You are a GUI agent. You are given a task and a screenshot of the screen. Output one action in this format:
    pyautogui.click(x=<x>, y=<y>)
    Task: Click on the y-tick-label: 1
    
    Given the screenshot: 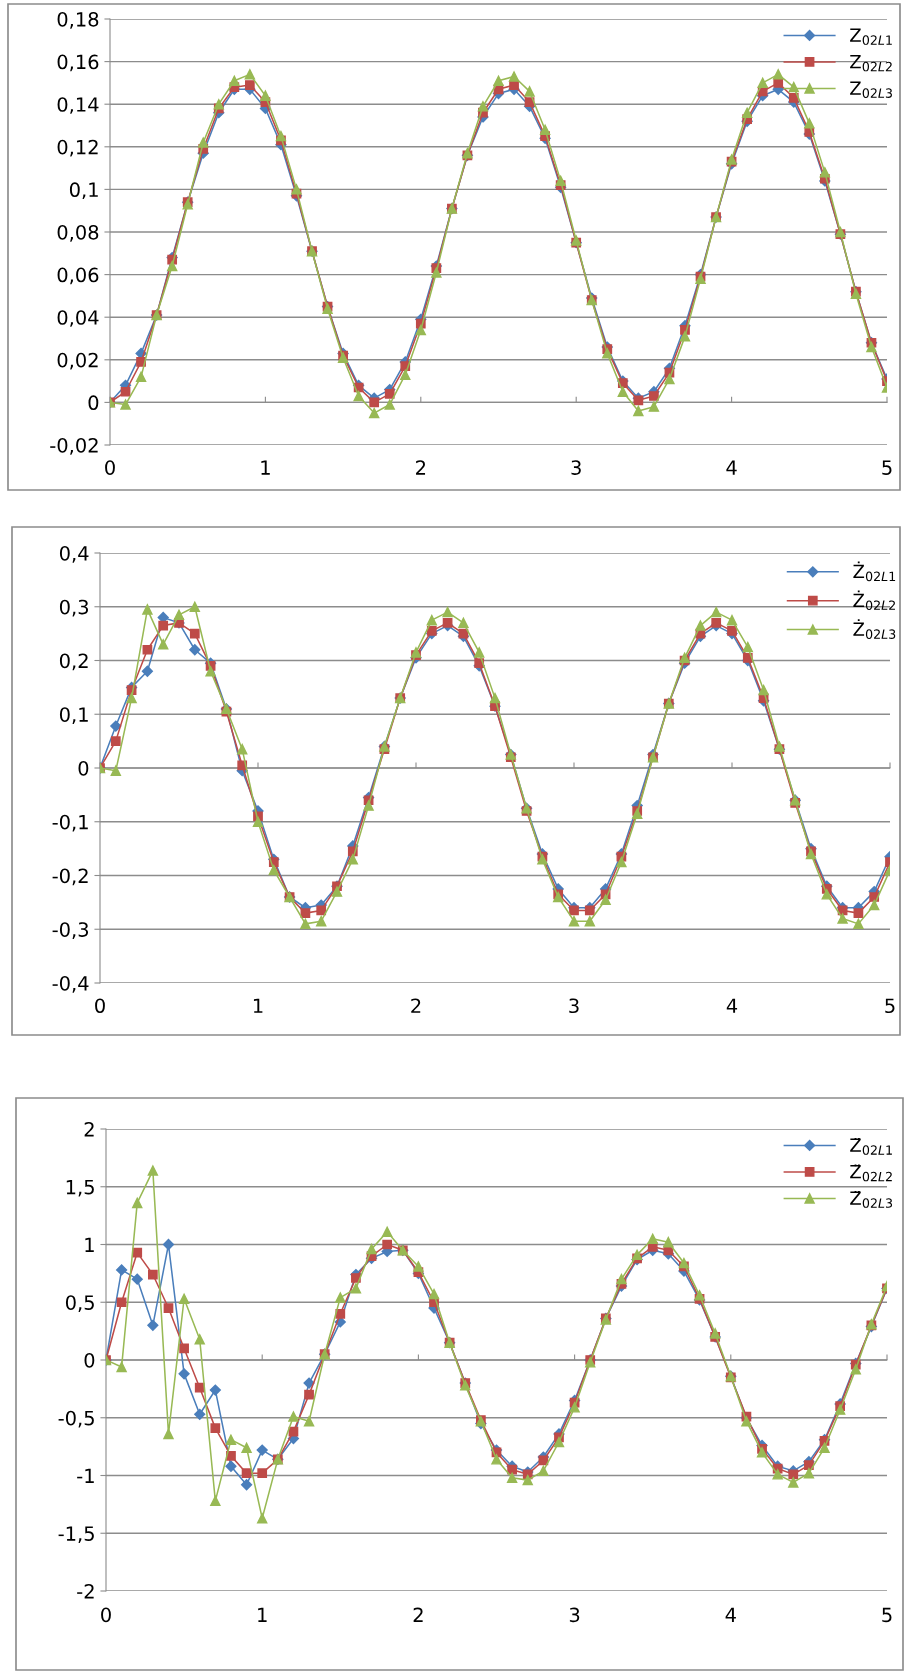 What is the action you would take?
    pyautogui.click(x=89, y=1244)
    